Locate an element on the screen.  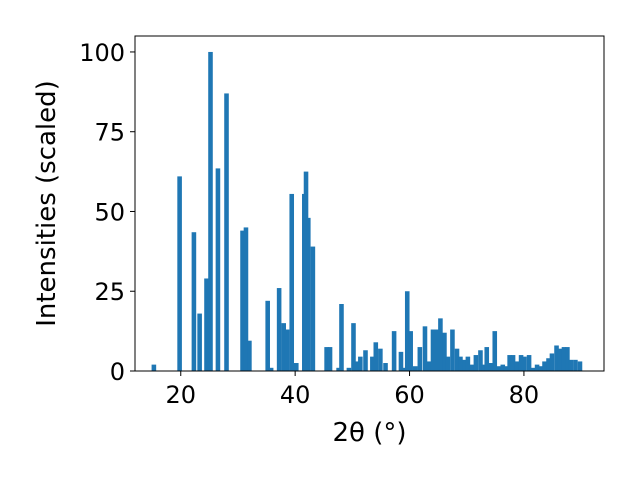
x-tick-label: 20 is located at coordinates (180, 395).